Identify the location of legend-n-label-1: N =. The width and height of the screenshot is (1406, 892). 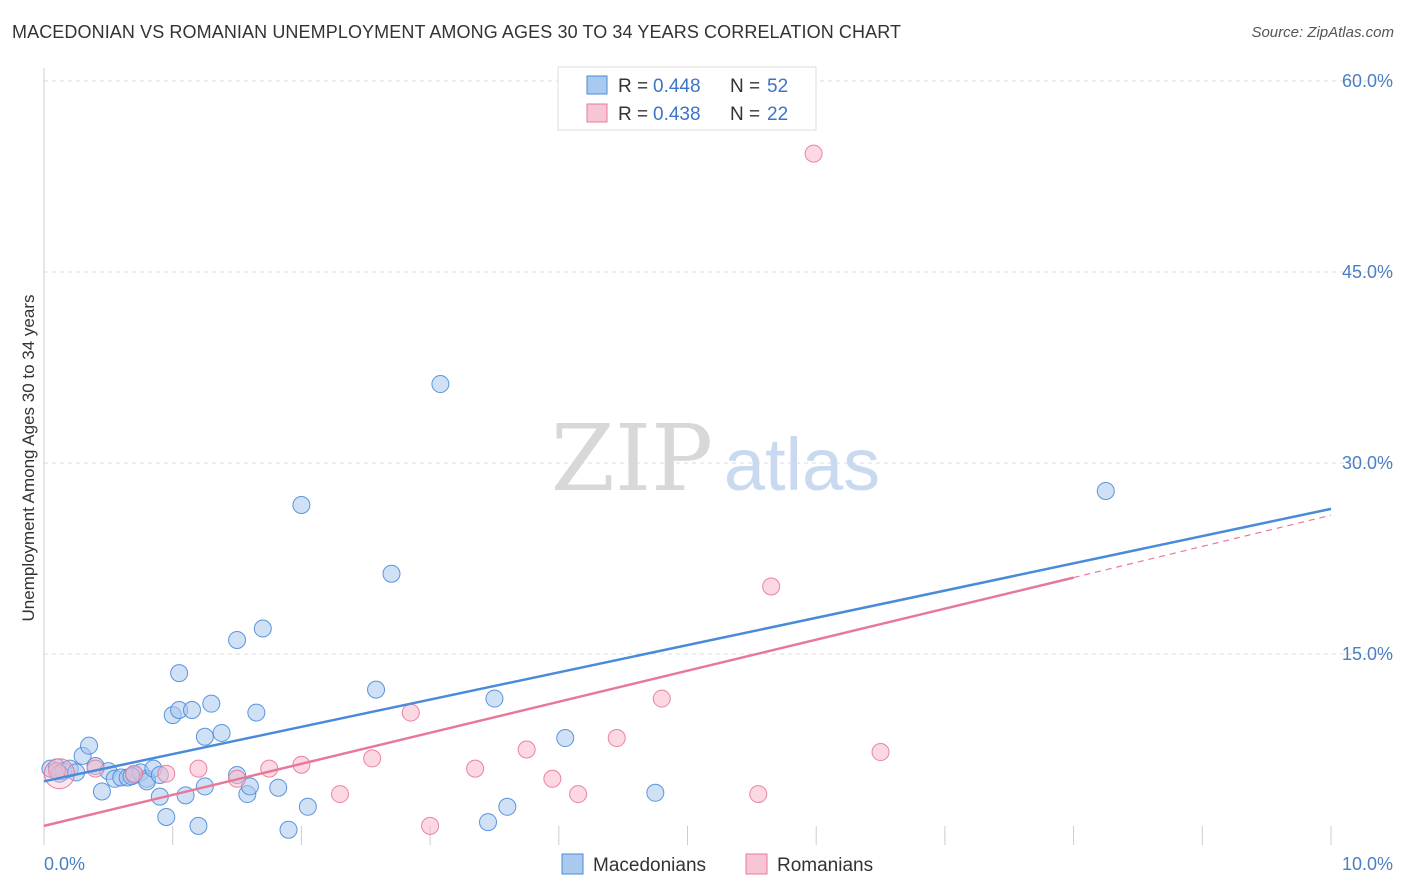
(745, 86).